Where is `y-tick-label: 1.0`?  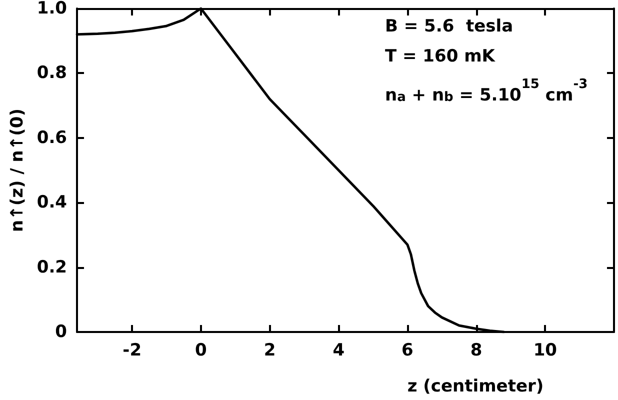 y-tick-label: 1.0 is located at coordinates (52, 9).